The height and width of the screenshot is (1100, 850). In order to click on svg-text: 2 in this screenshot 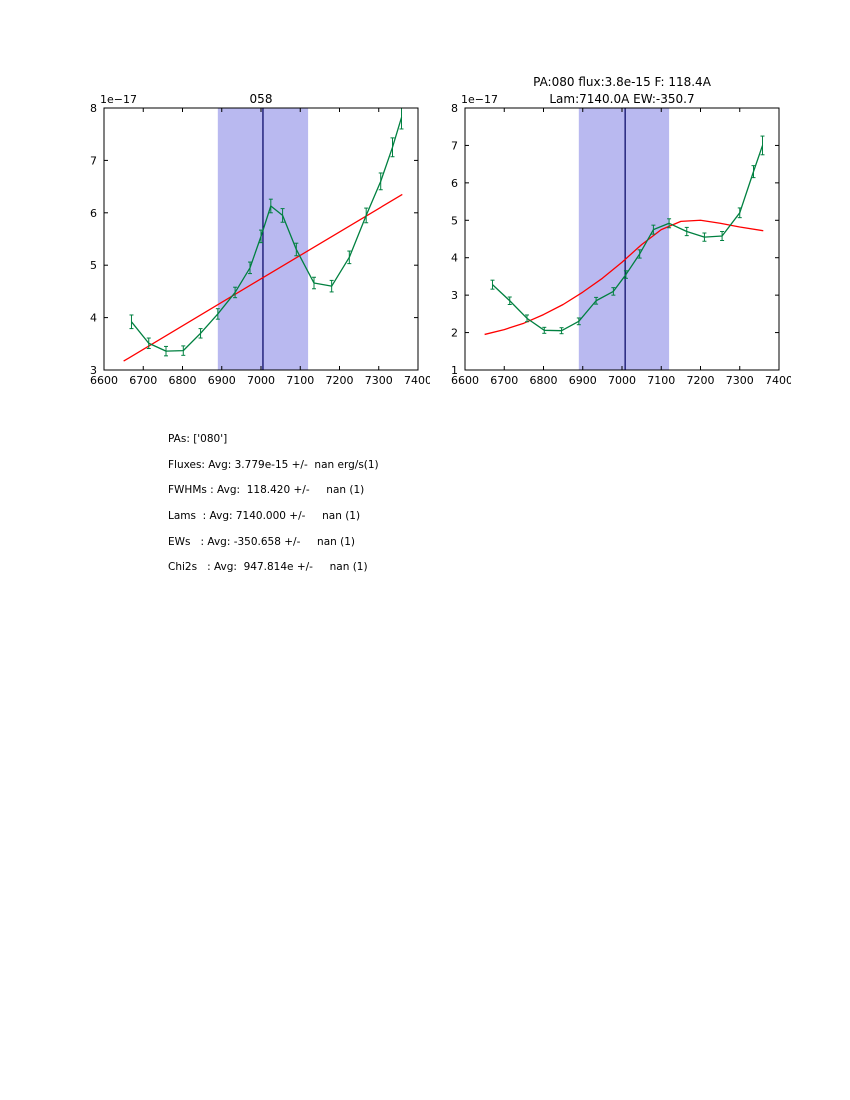, I will do `click(454, 333)`.